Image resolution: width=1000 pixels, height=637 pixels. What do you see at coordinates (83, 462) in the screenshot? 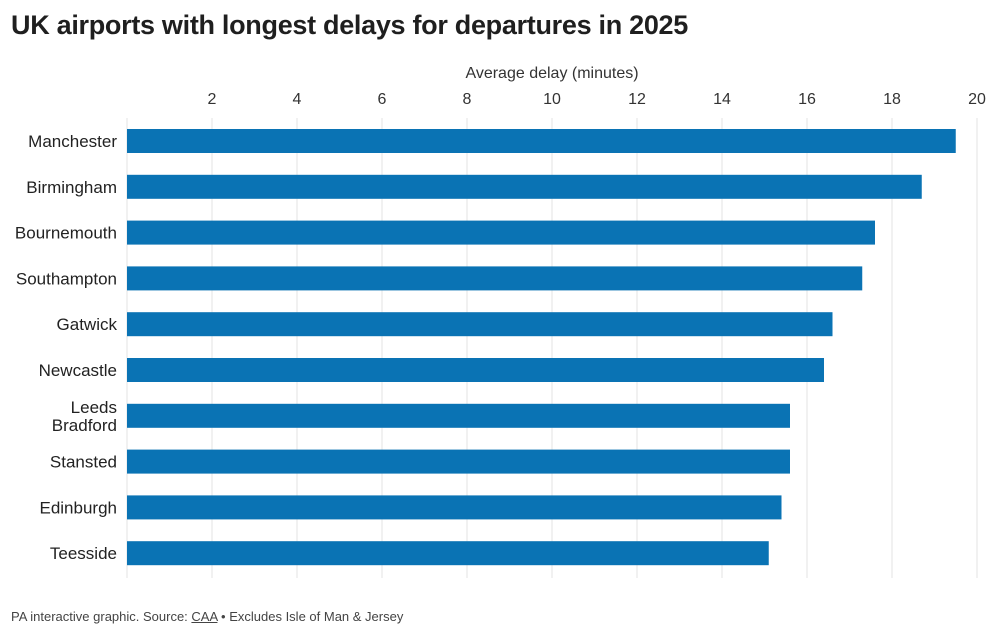
I see `category-label: Stansted` at bounding box center [83, 462].